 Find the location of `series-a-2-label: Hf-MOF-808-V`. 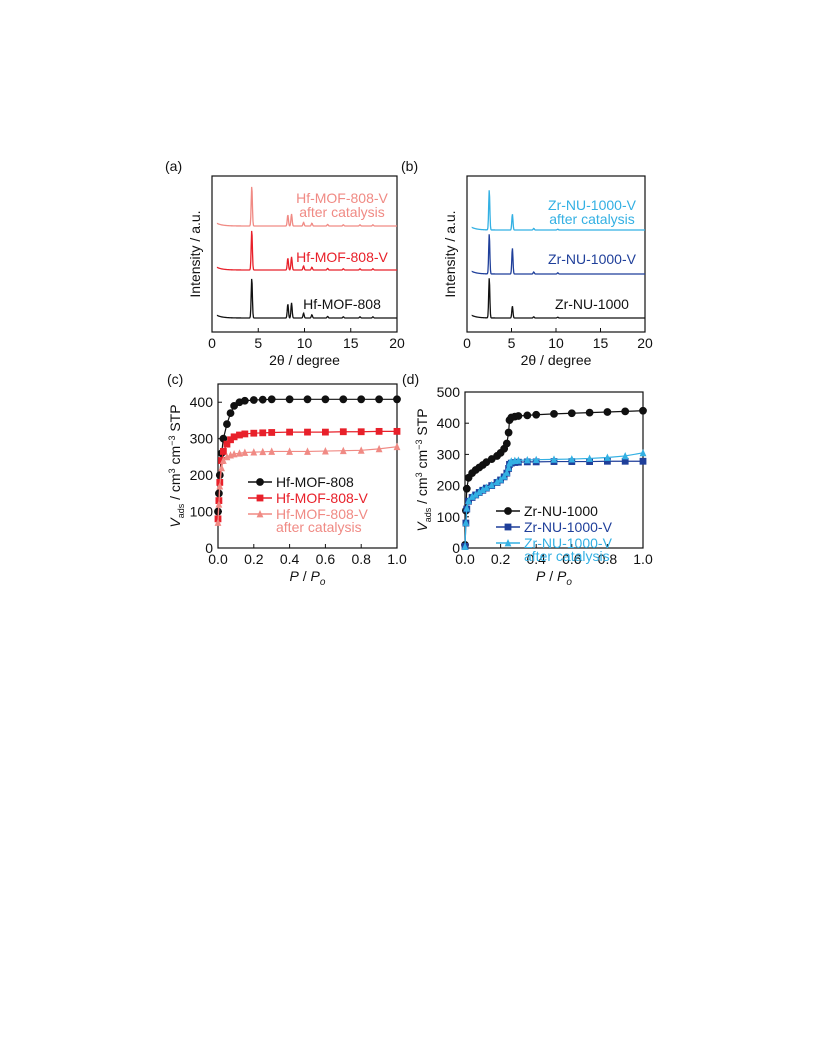

series-a-2-label: Hf-MOF-808-V is located at coordinates (342, 198).